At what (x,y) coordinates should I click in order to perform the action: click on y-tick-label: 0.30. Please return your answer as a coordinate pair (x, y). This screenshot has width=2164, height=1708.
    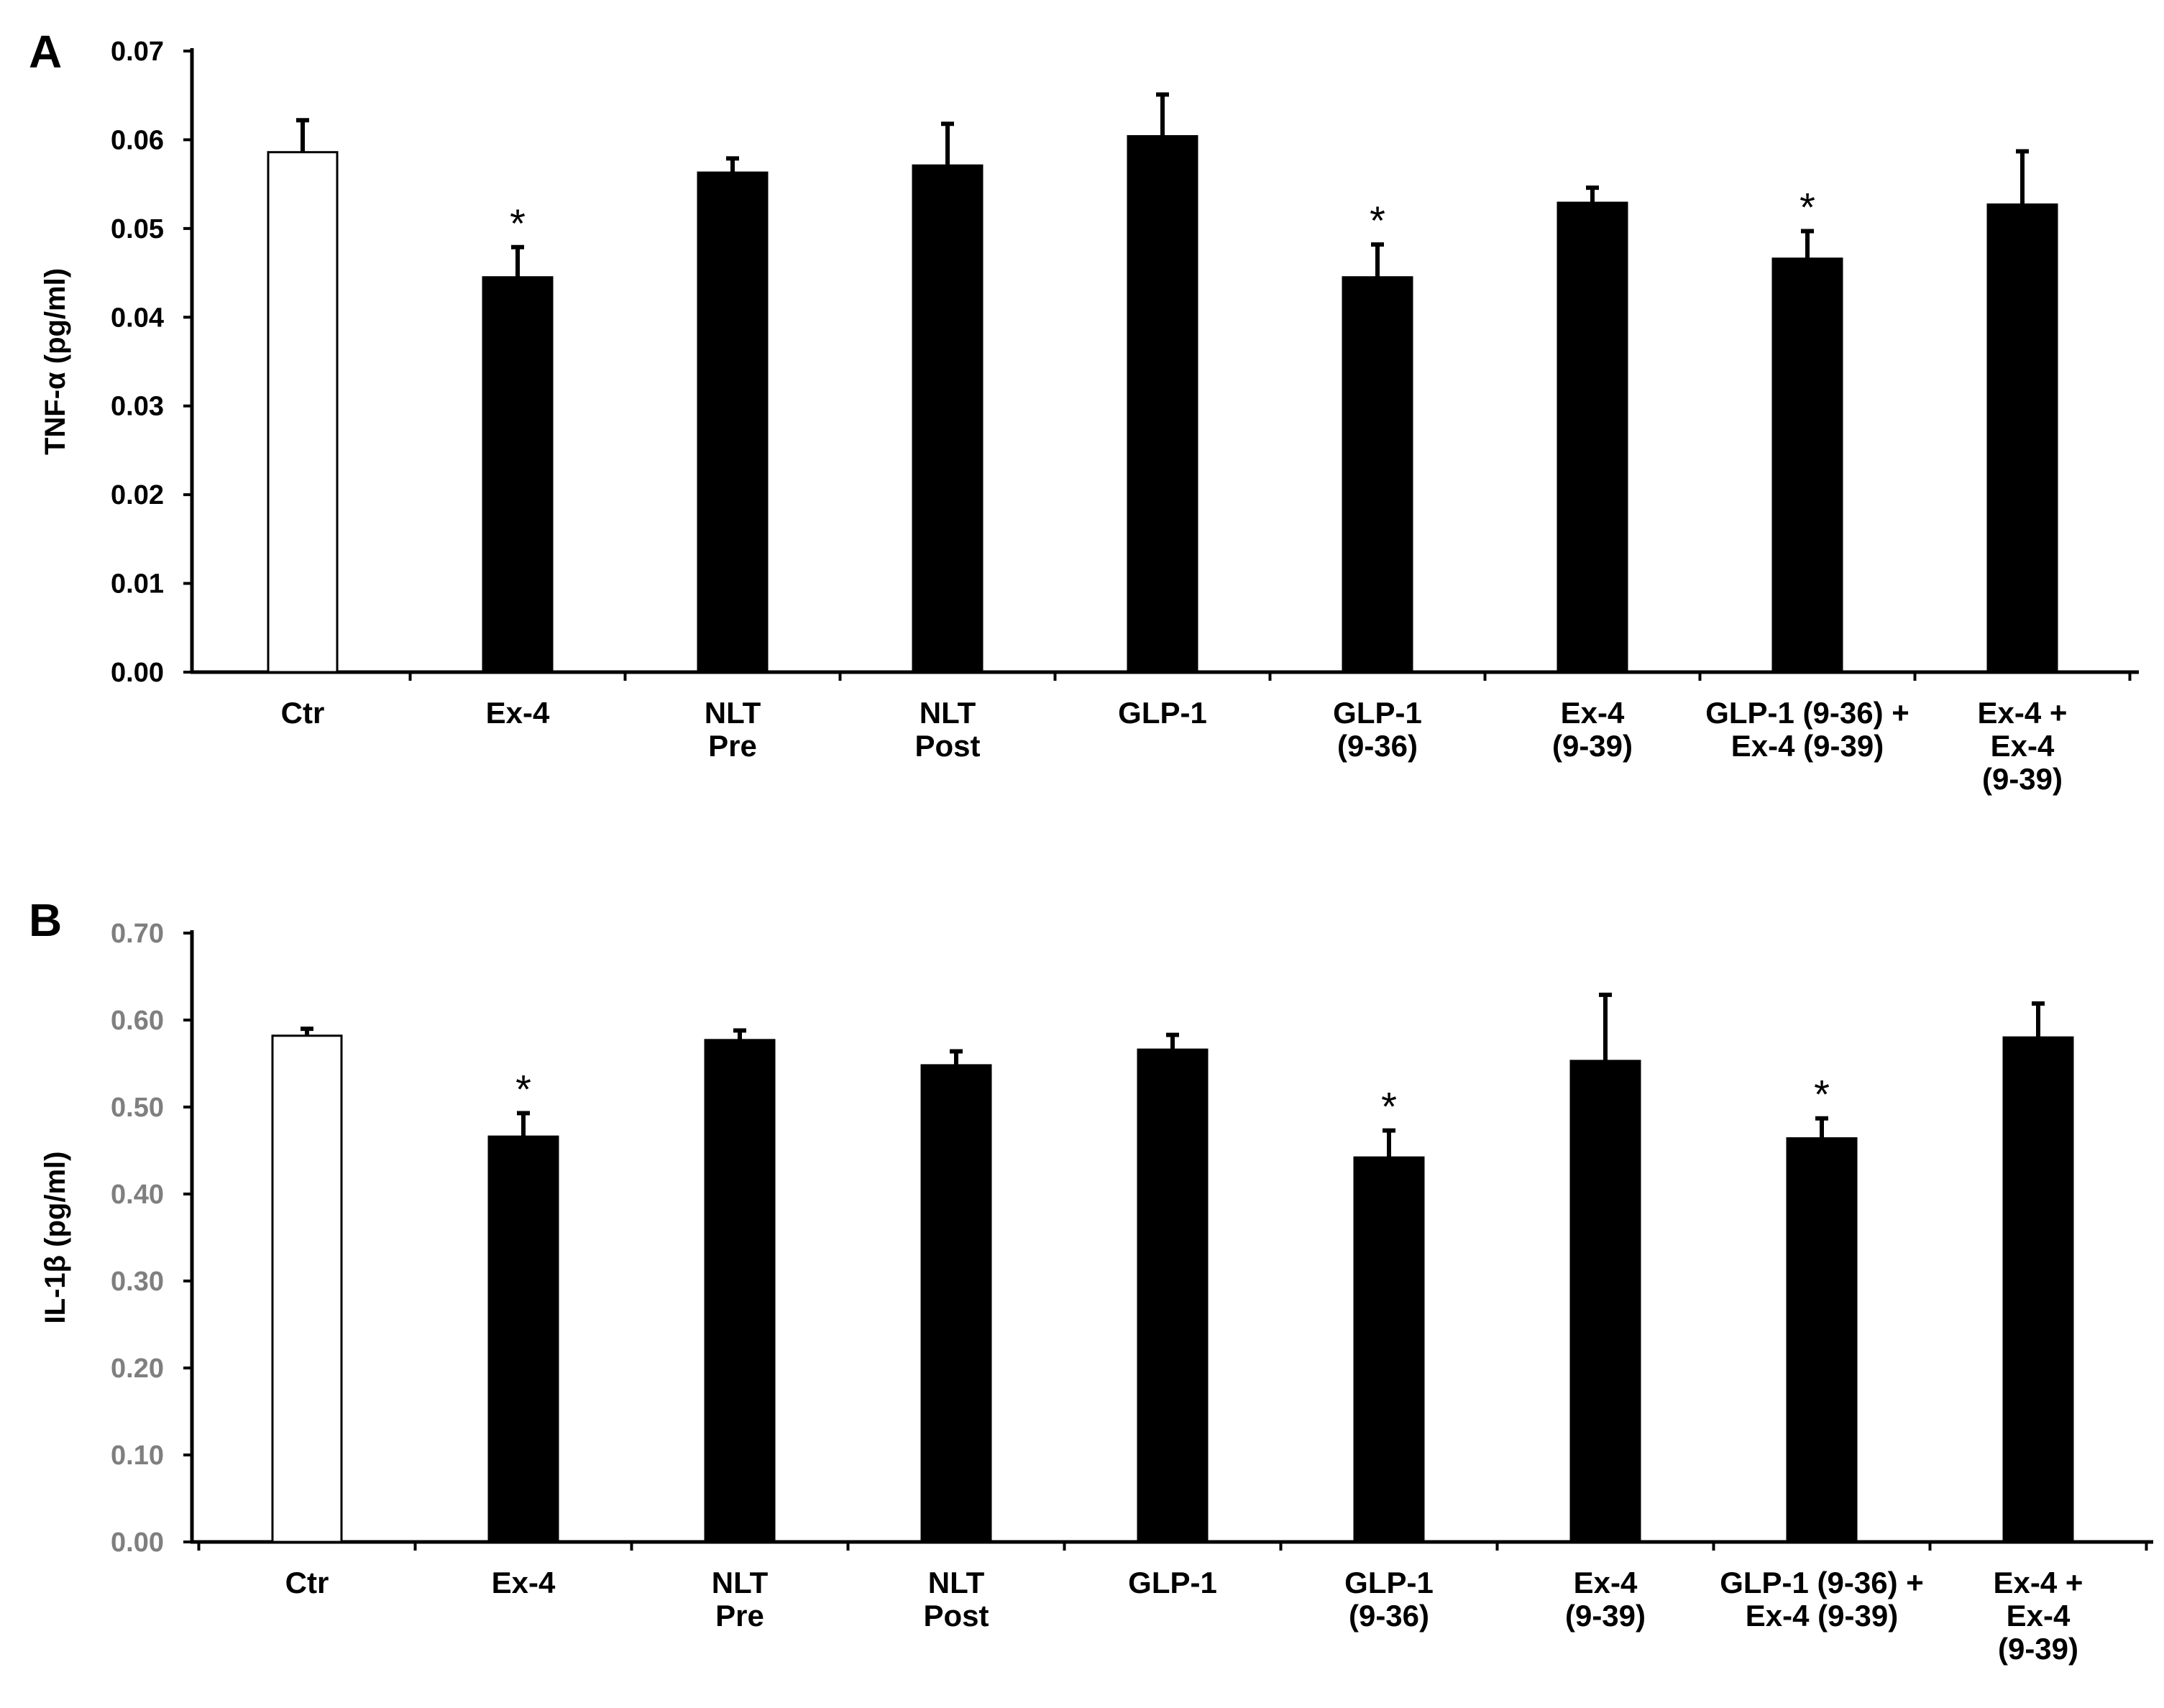
    Looking at the image, I should click on (137, 1282).